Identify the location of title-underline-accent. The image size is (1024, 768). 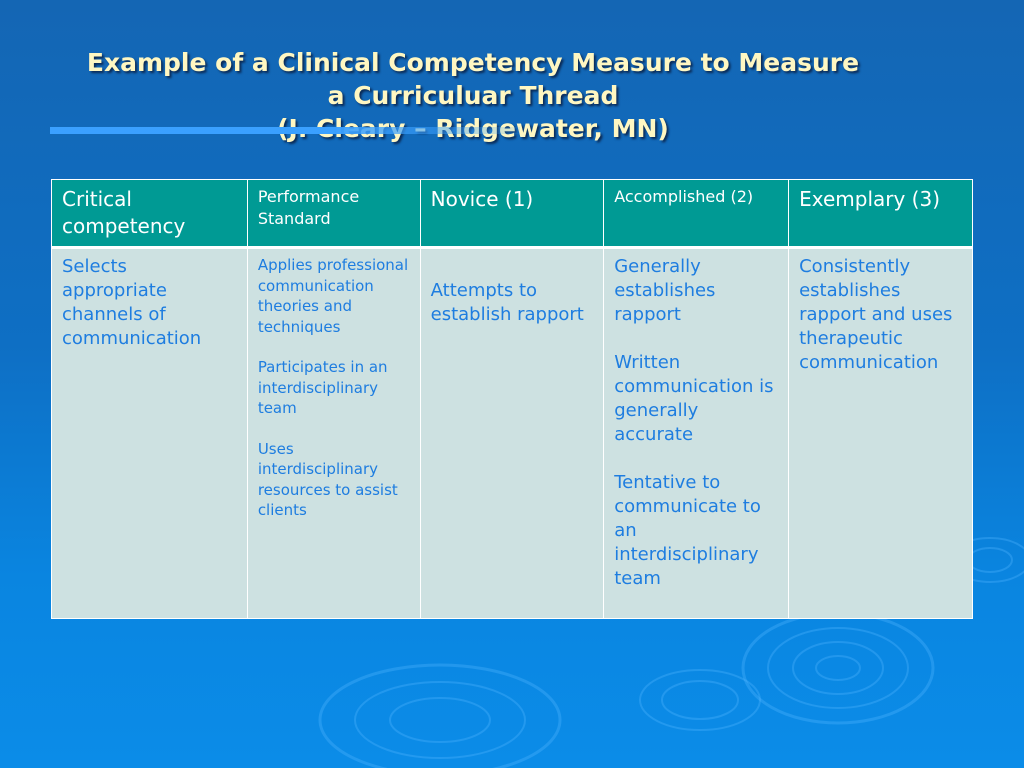
(285, 130).